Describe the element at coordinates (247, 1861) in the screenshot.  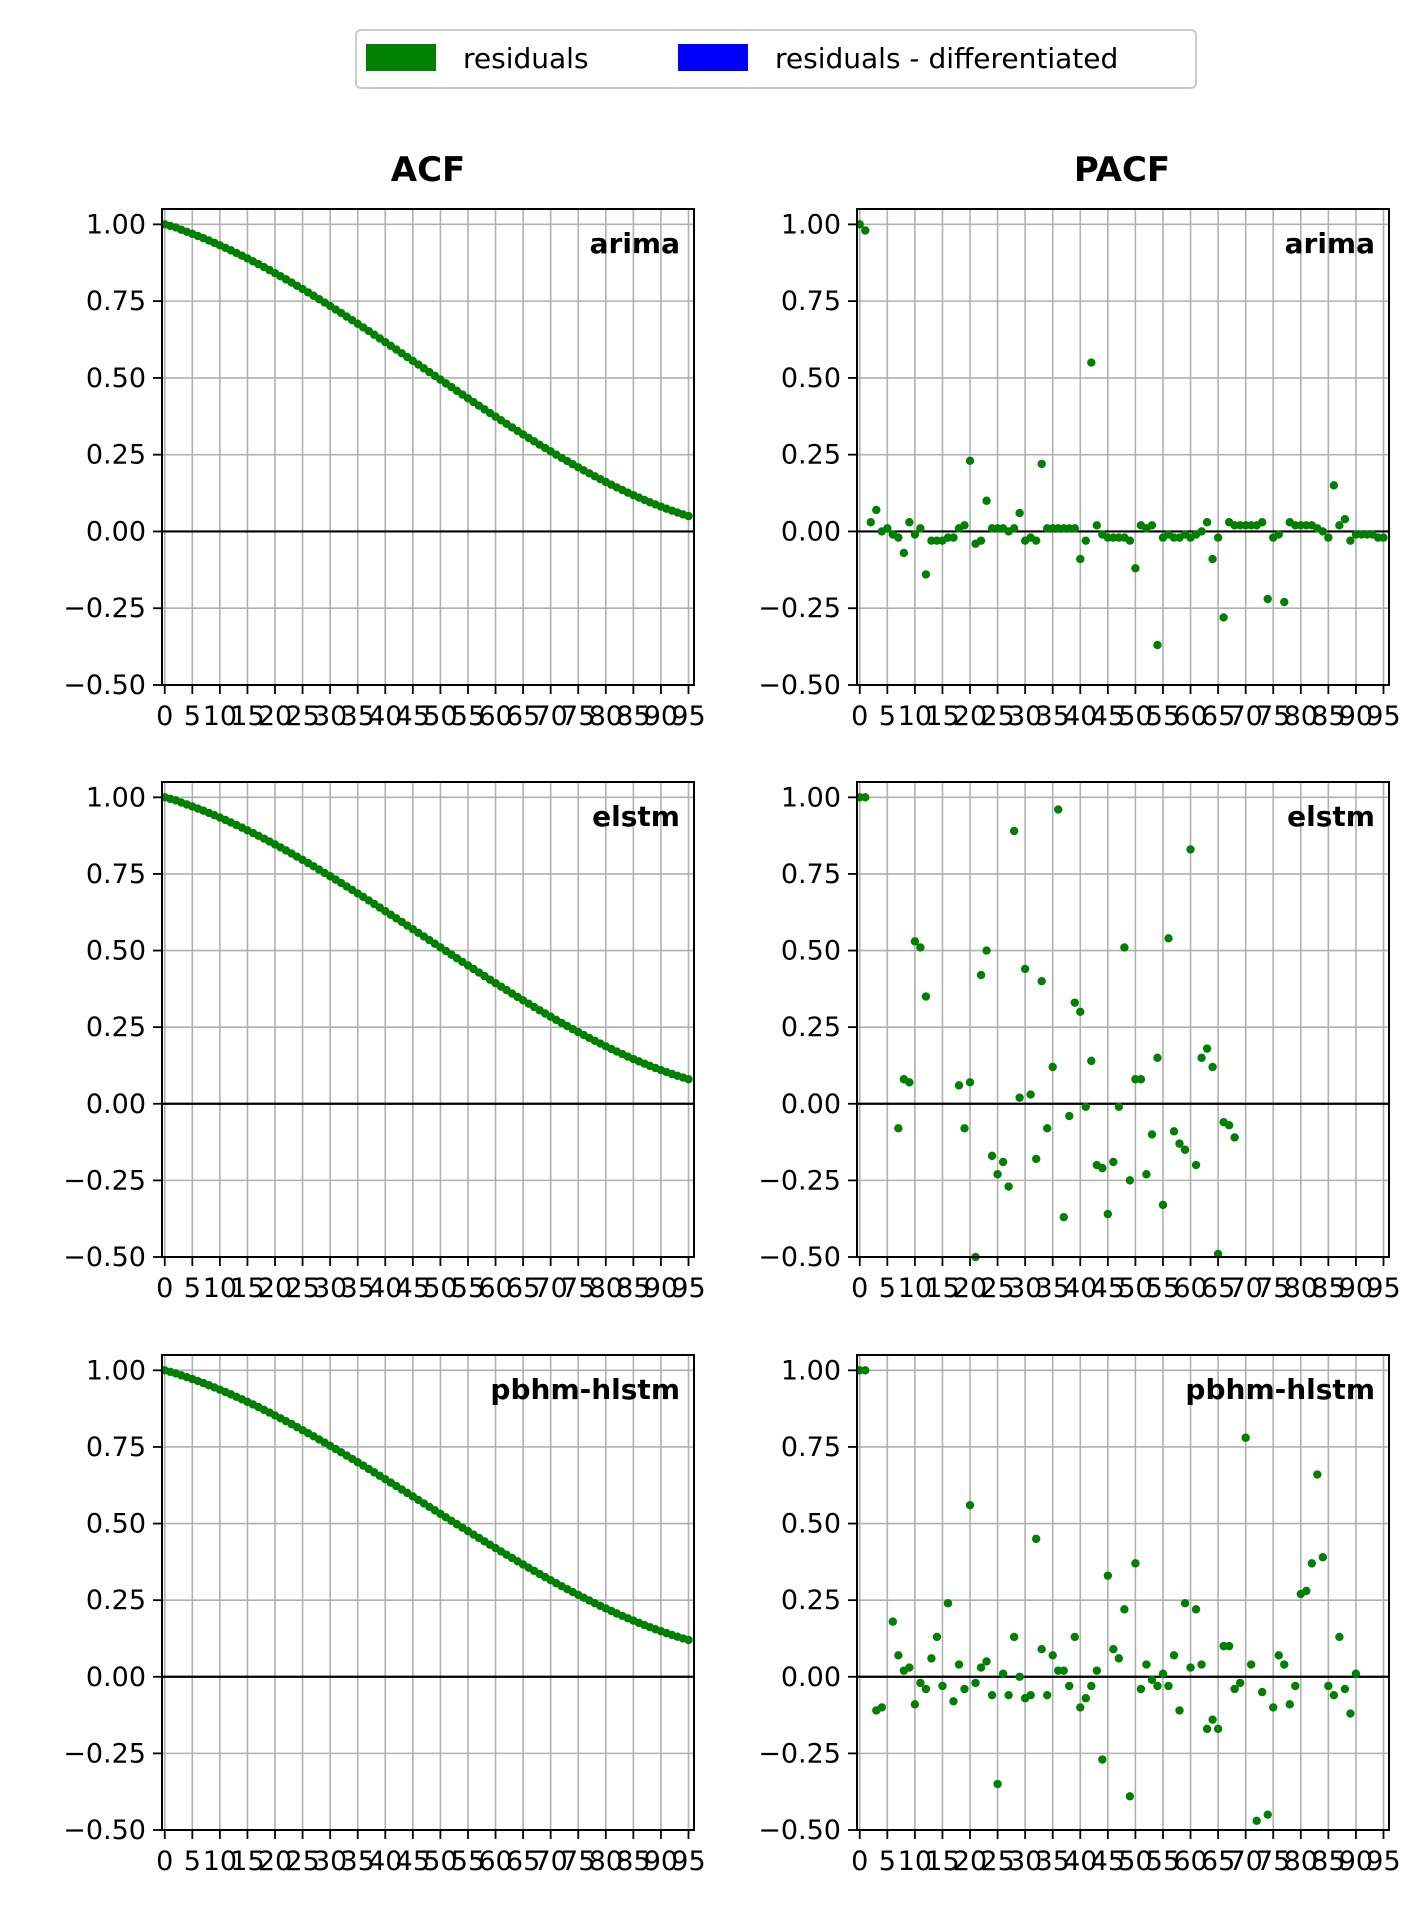
I see `x-tick-label: 15` at that location.